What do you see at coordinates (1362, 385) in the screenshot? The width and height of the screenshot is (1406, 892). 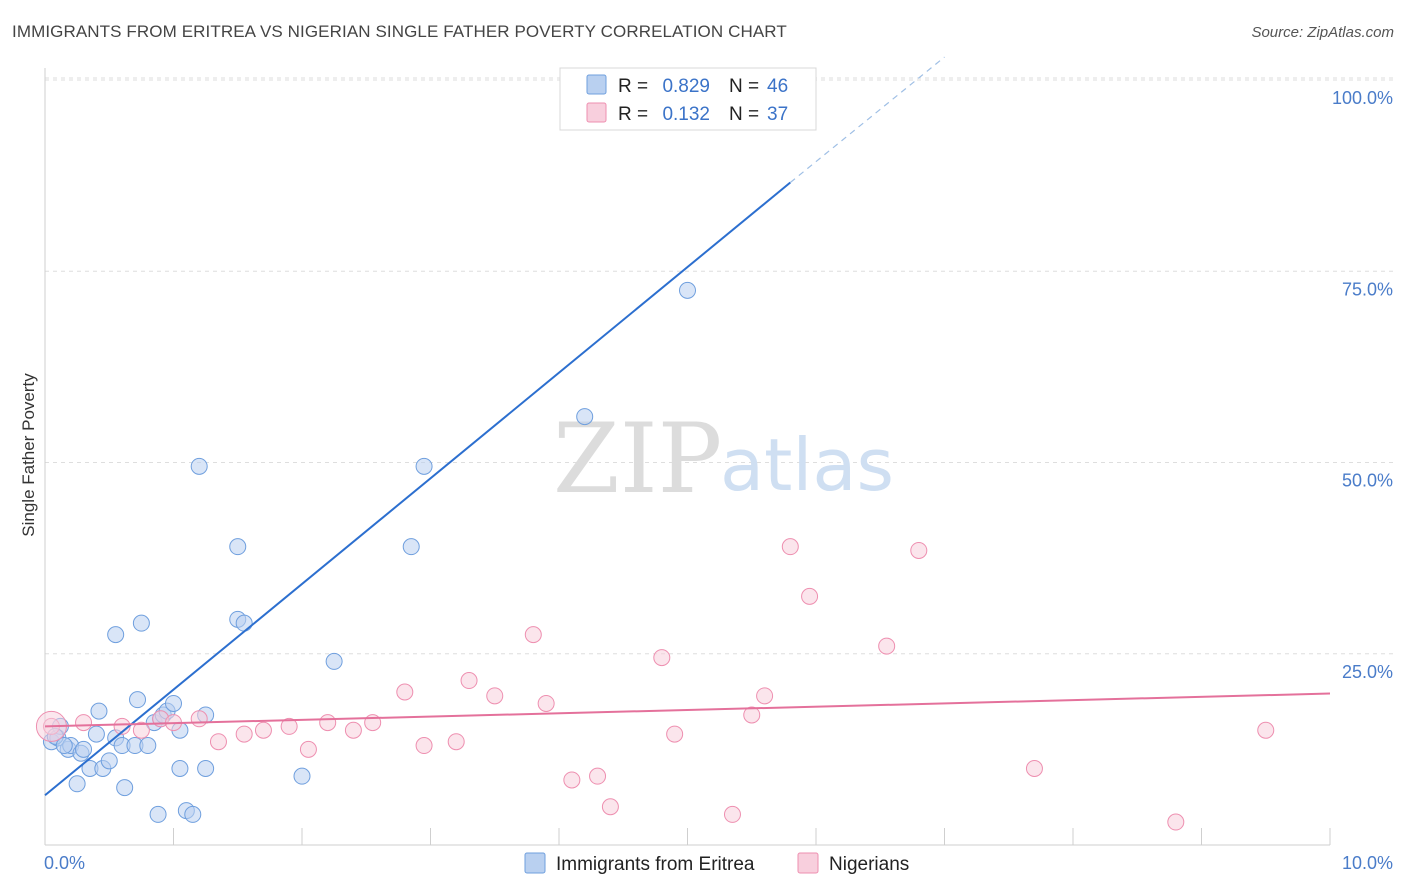 I see `y-tick-labels: 25.0% 50.0% 75.0% 100.0%` at bounding box center [1362, 385].